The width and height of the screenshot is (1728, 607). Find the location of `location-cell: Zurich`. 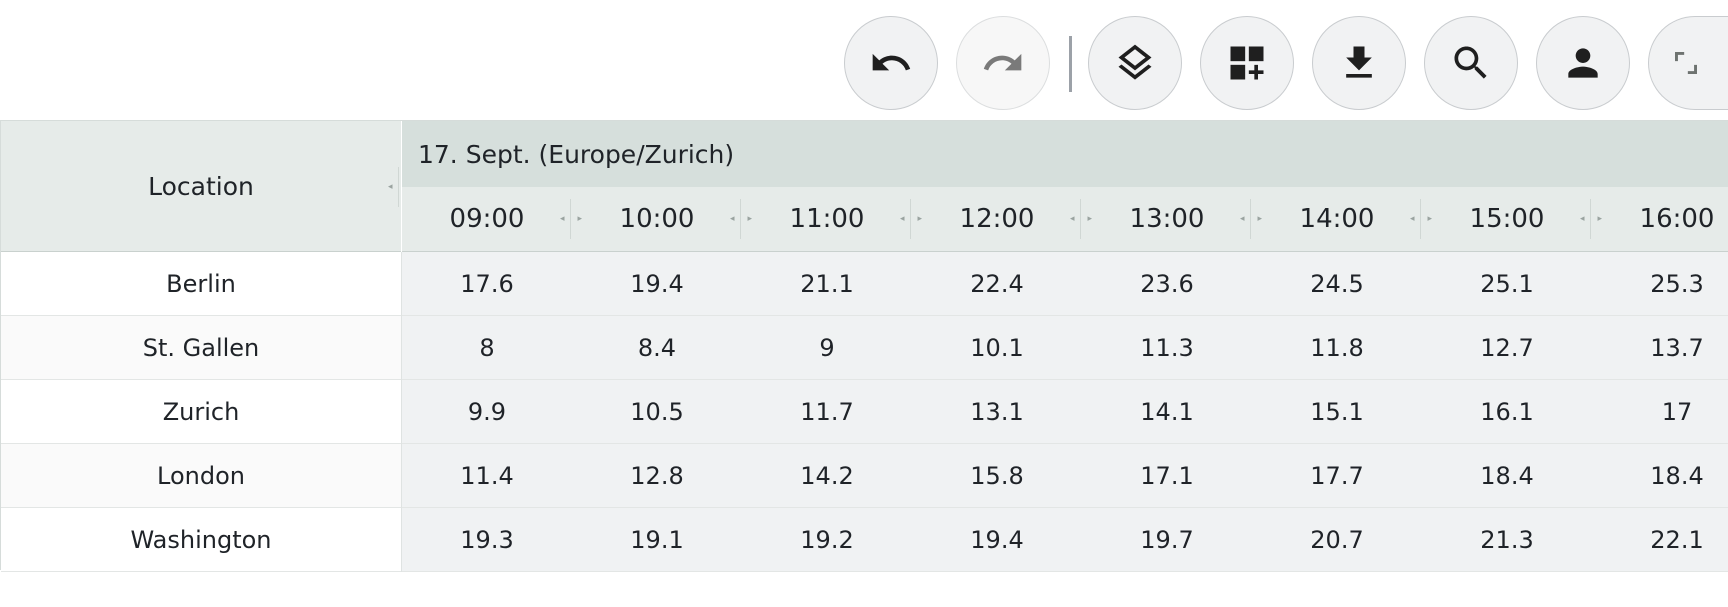

location-cell: Zurich is located at coordinates (201, 412).